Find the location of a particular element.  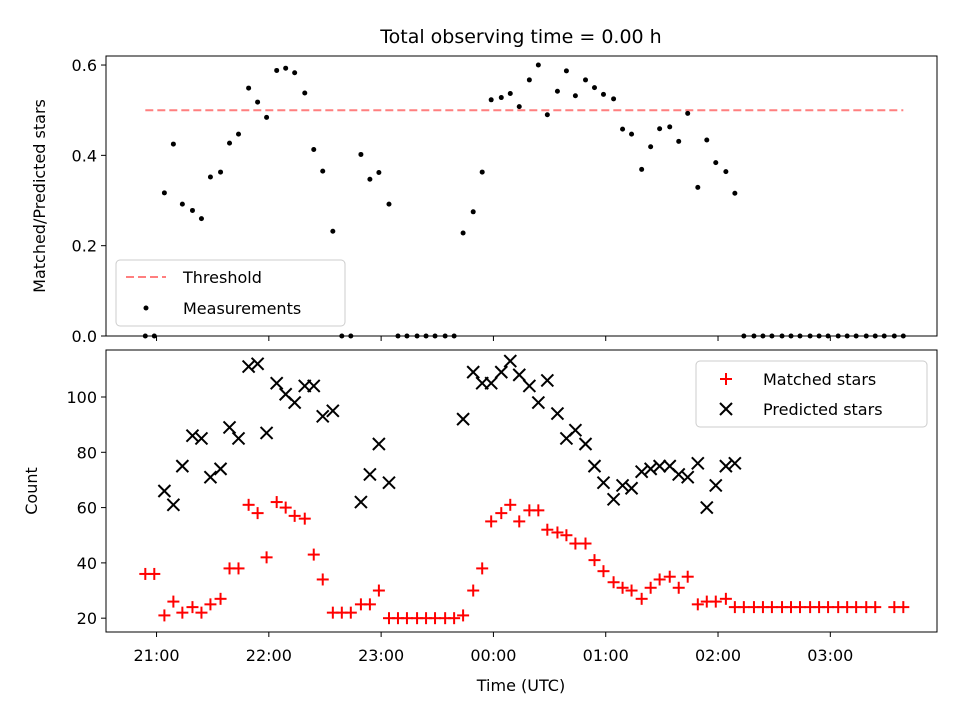

x-tick-label: 01:00 is located at coordinates (606, 655).